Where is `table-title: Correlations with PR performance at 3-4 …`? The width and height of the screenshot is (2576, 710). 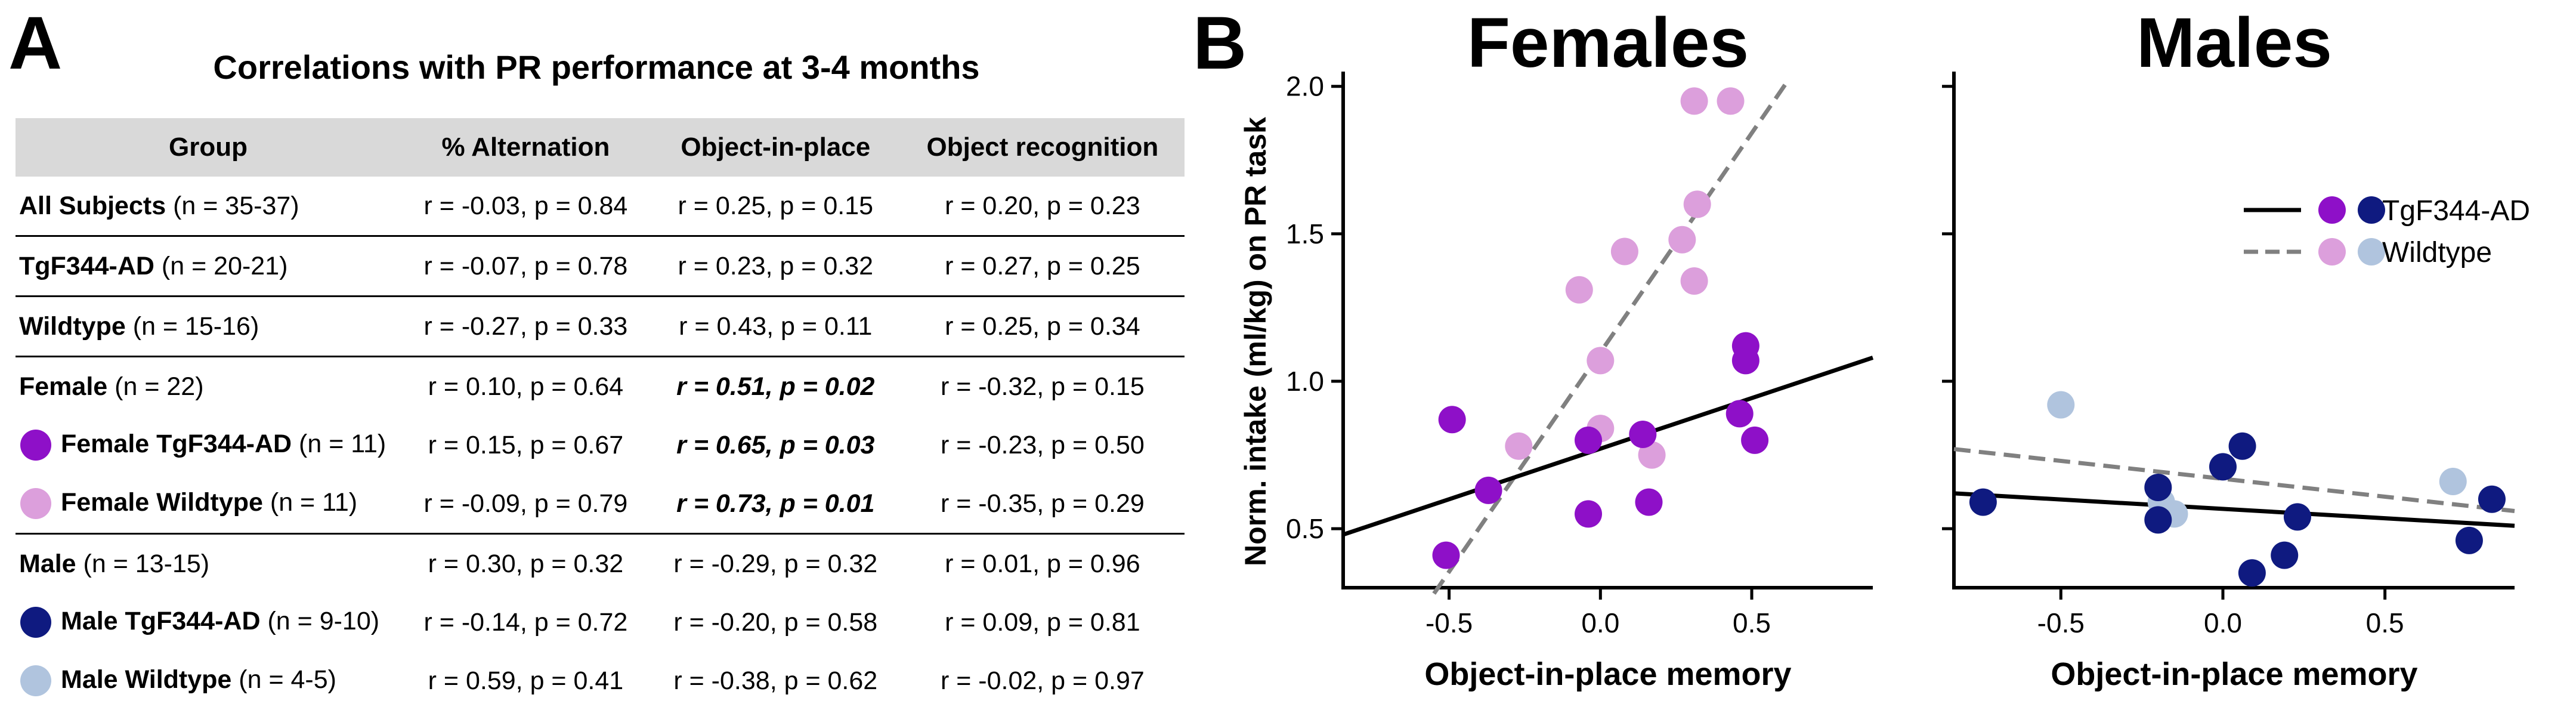 table-title: Correlations with PR performance at 3-4 … is located at coordinates (596, 67).